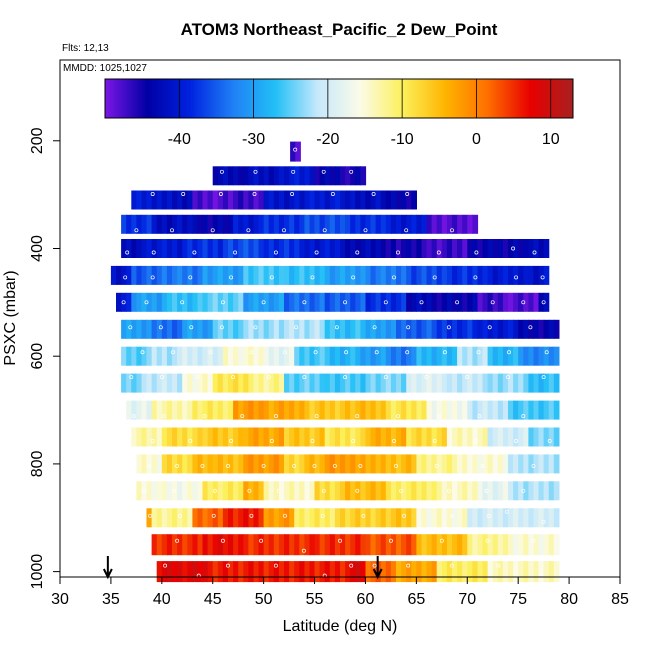 This screenshot has height=650, width=650. I want to click on x-tick-label: 70, so click(467, 599).